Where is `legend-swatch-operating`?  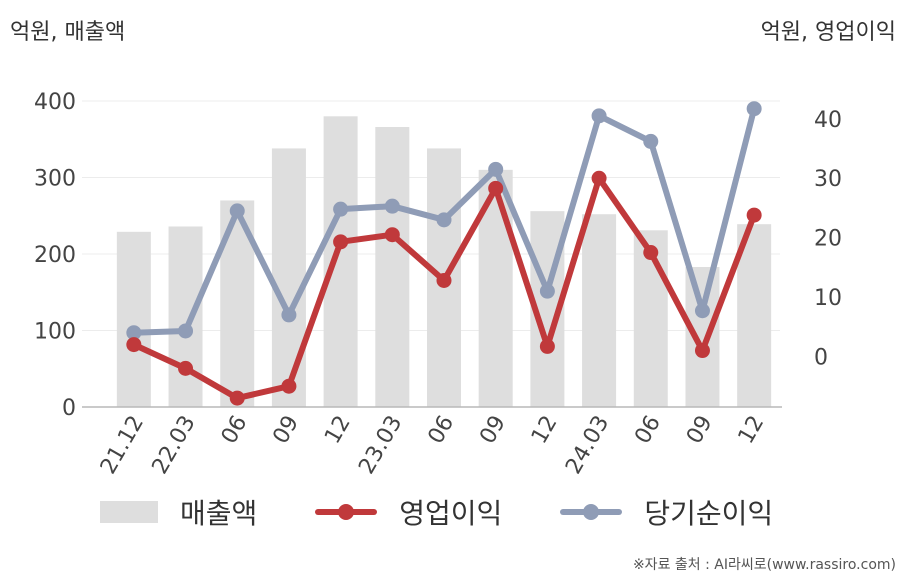
legend-swatch-operating is located at coordinates (346, 512).